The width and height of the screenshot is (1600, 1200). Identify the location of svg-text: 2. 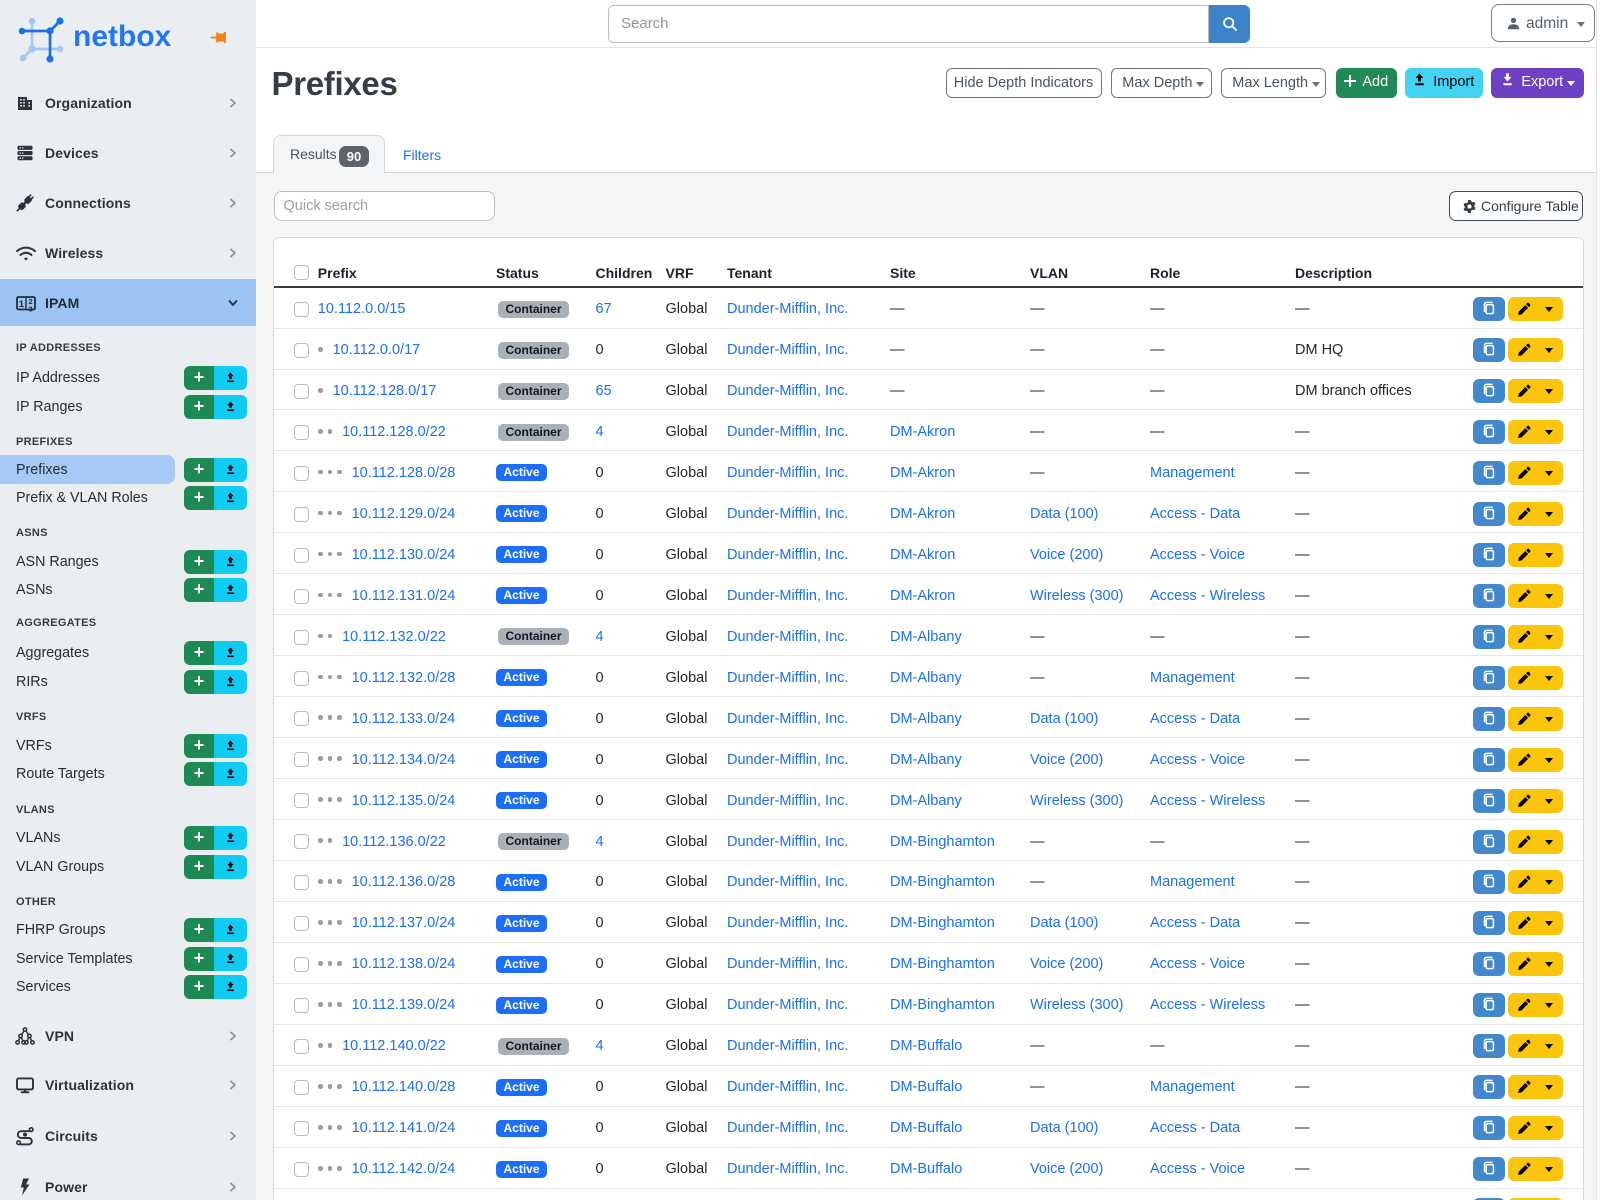
(31, 301).